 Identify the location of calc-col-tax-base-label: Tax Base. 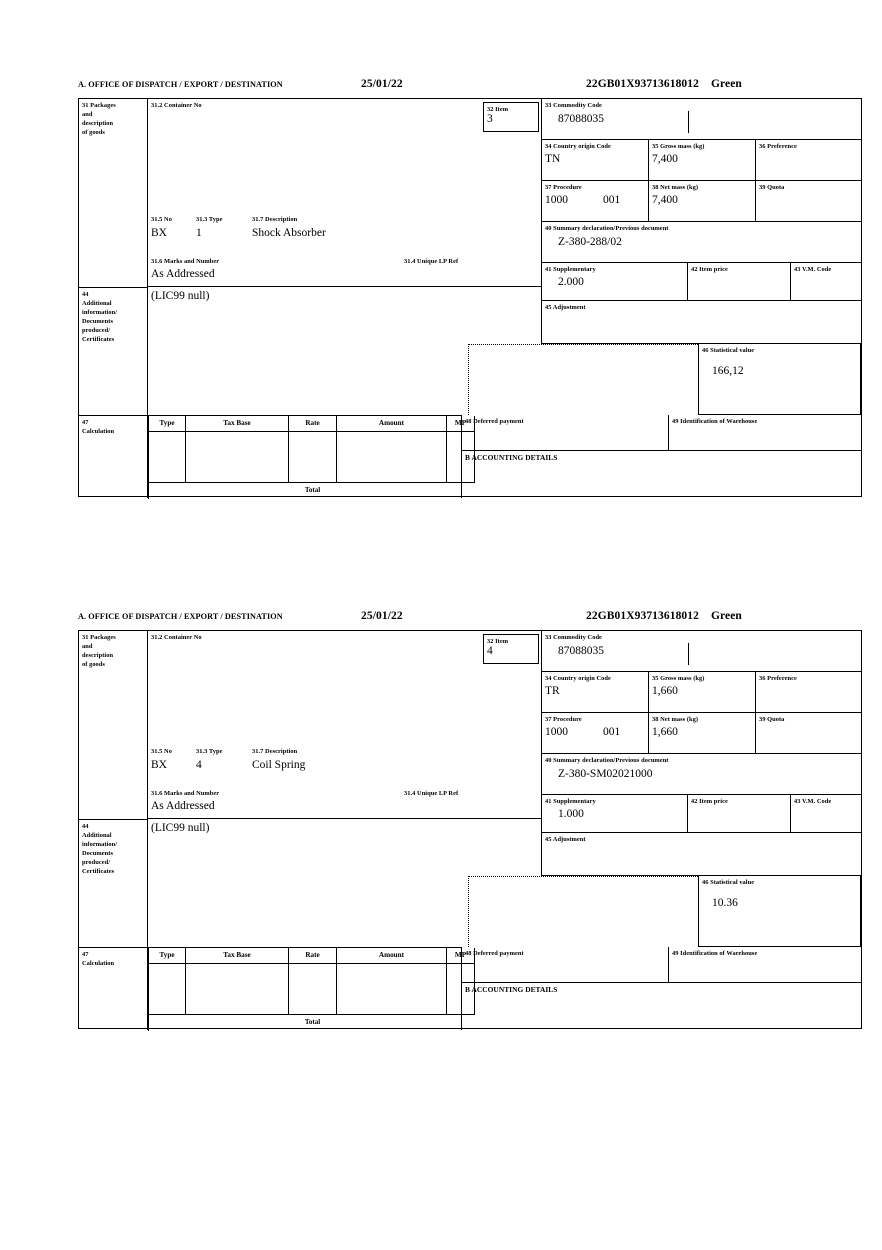
(237, 955).